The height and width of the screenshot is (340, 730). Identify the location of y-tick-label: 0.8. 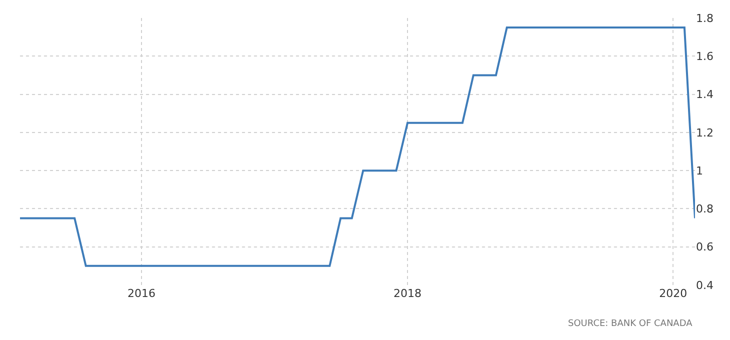
(705, 209).